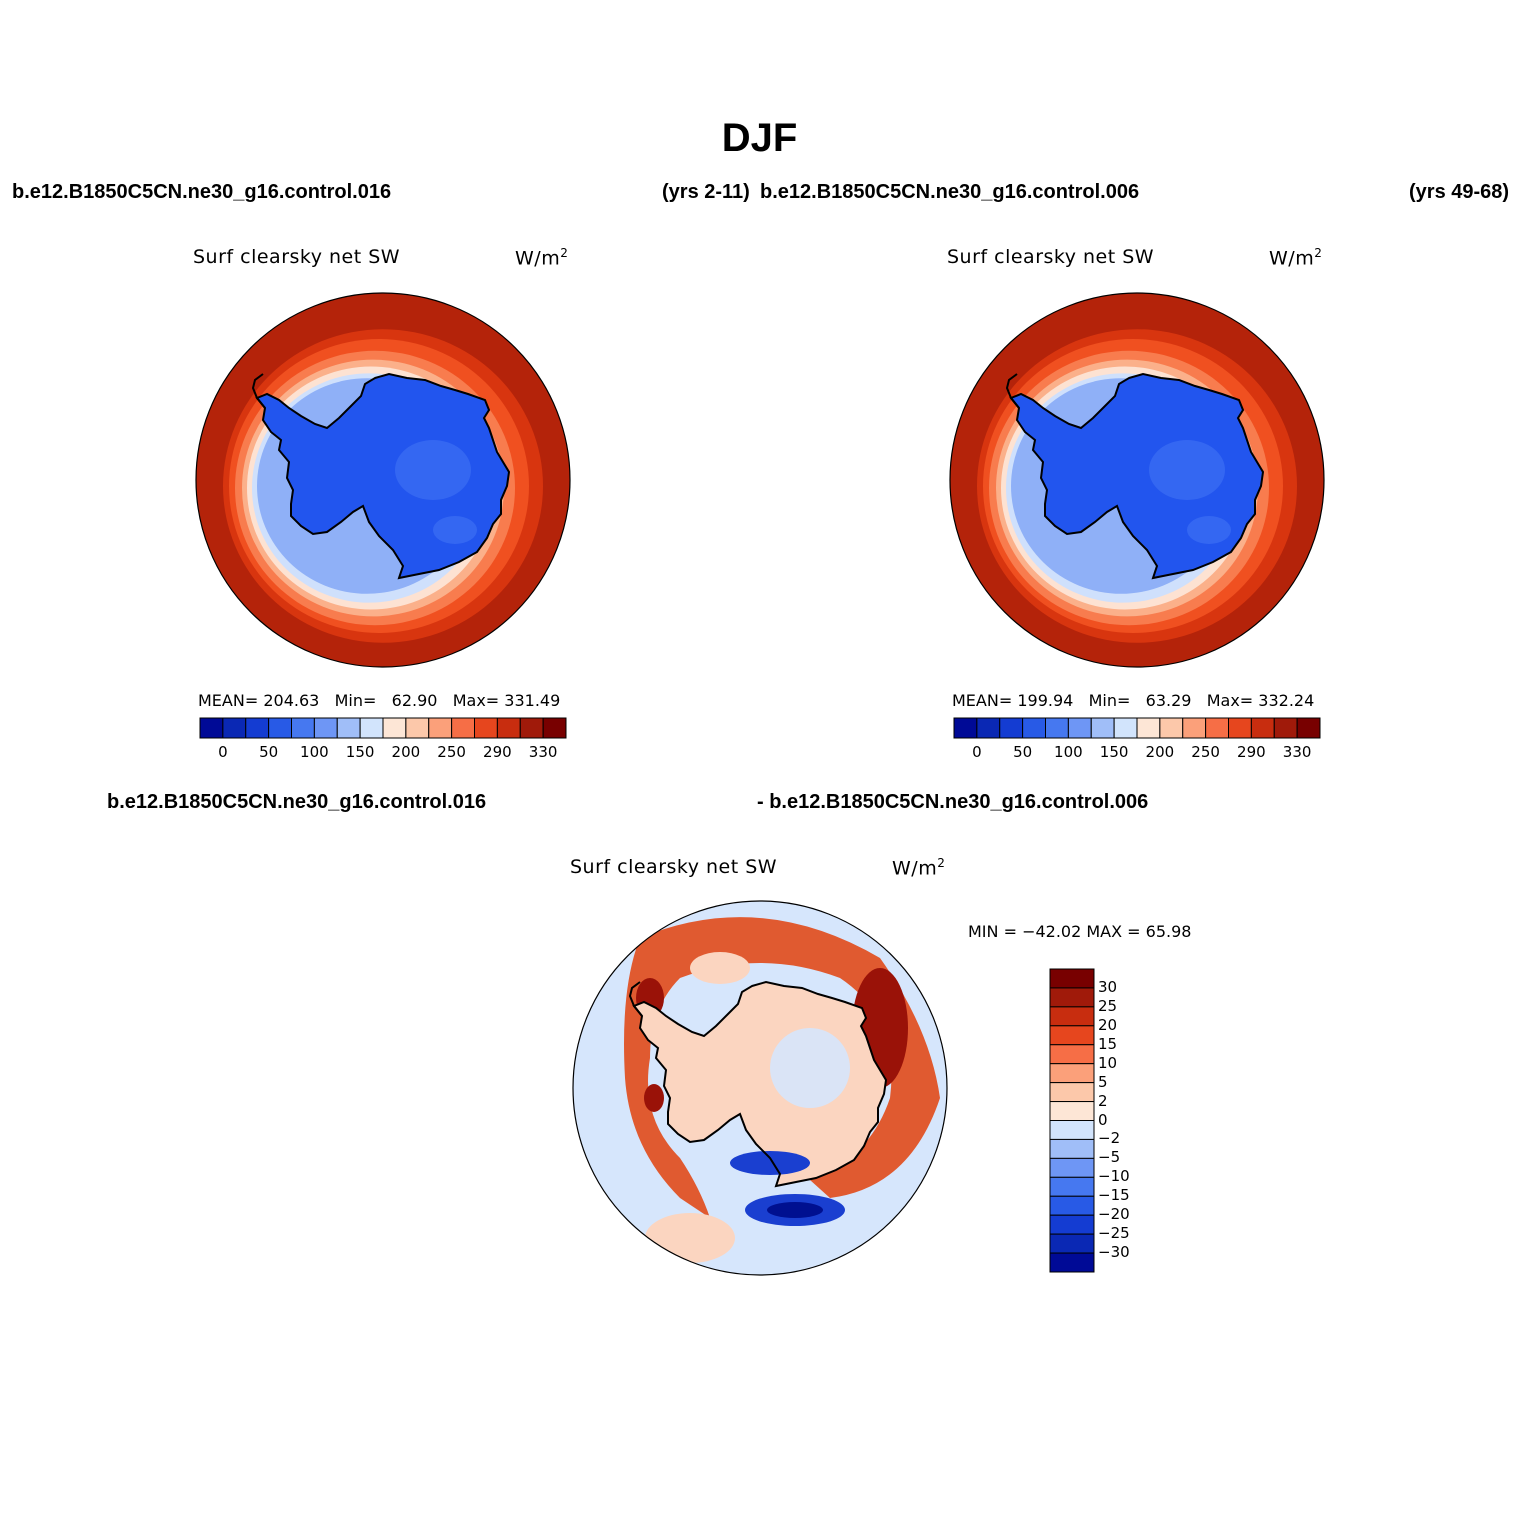  Describe the element at coordinates (383, 480) in the screenshot. I see `panel1-polar-map` at that location.